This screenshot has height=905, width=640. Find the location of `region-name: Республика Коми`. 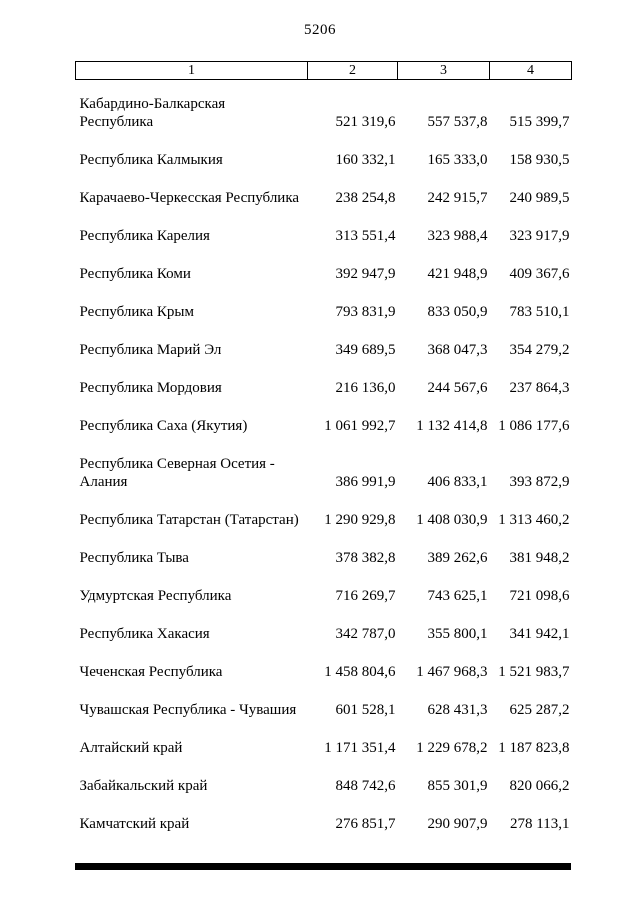

region-name: Республика Коми is located at coordinates (135, 274).